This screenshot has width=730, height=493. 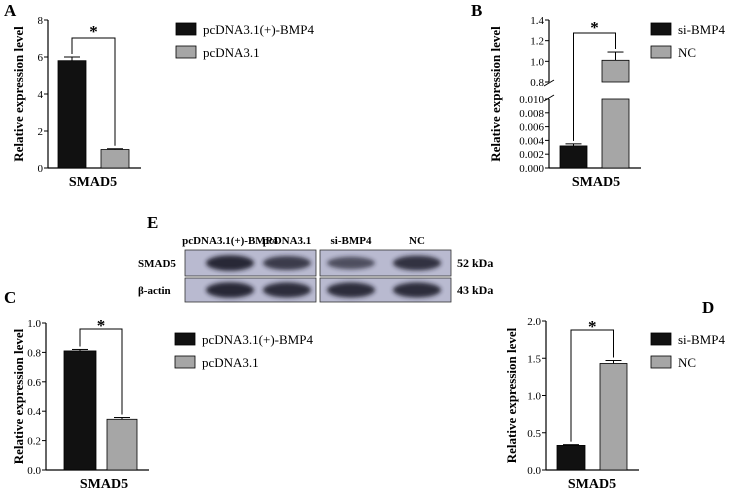 What do you see at coordinates (534, 434) in the screenshot?
I see `y-tick-label-D-1: 0.5` at bounding box center [534, 434].